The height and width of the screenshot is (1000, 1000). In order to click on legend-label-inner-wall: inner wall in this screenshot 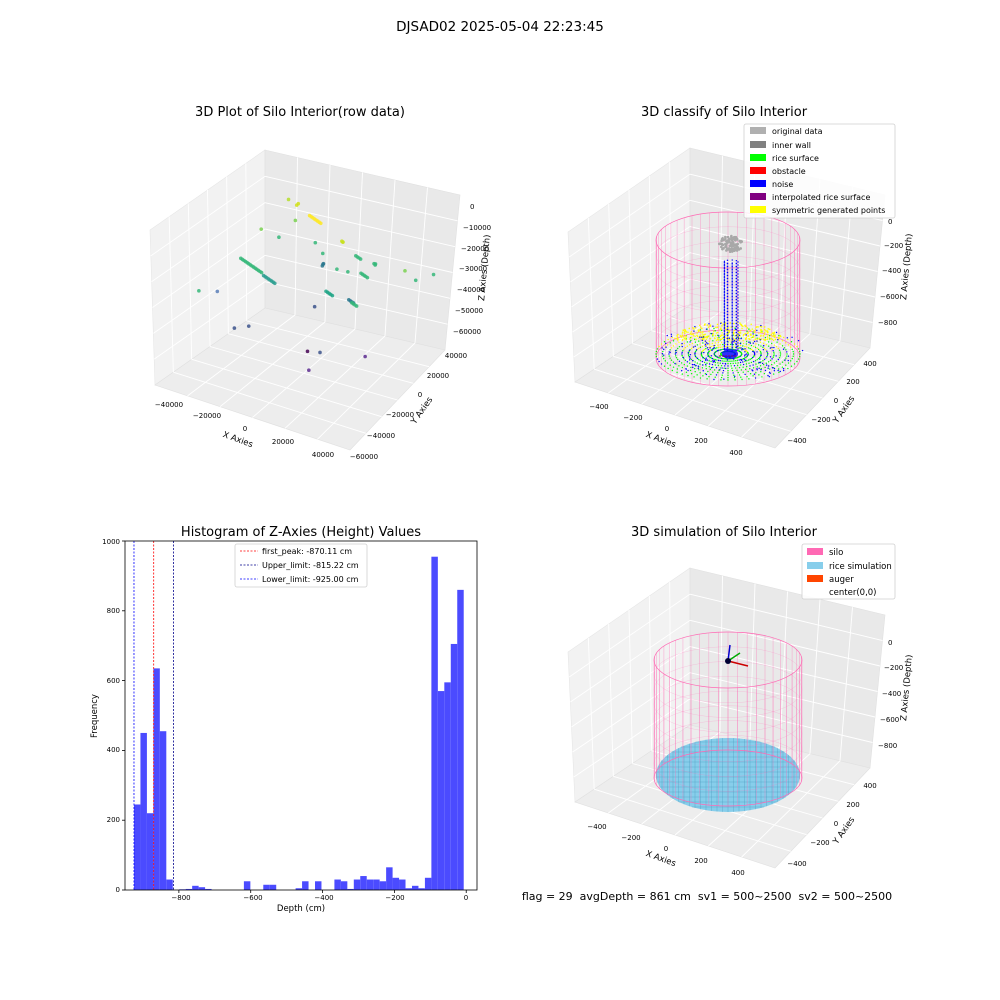, I will do `click(791, 145)`.